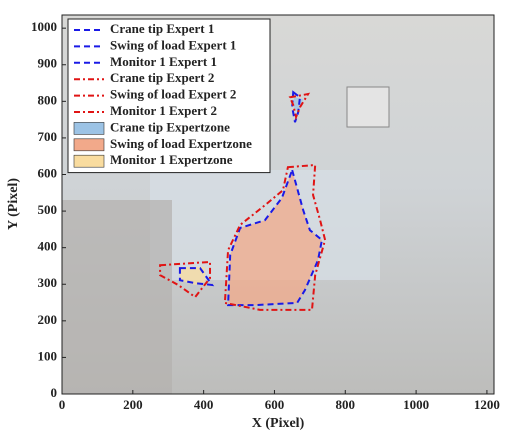 The image size is (513, 436). What do you see at coordinates (48, 319) in the screenshot?
I see `y-tick-label: 200` at bounding box center [48, 319].